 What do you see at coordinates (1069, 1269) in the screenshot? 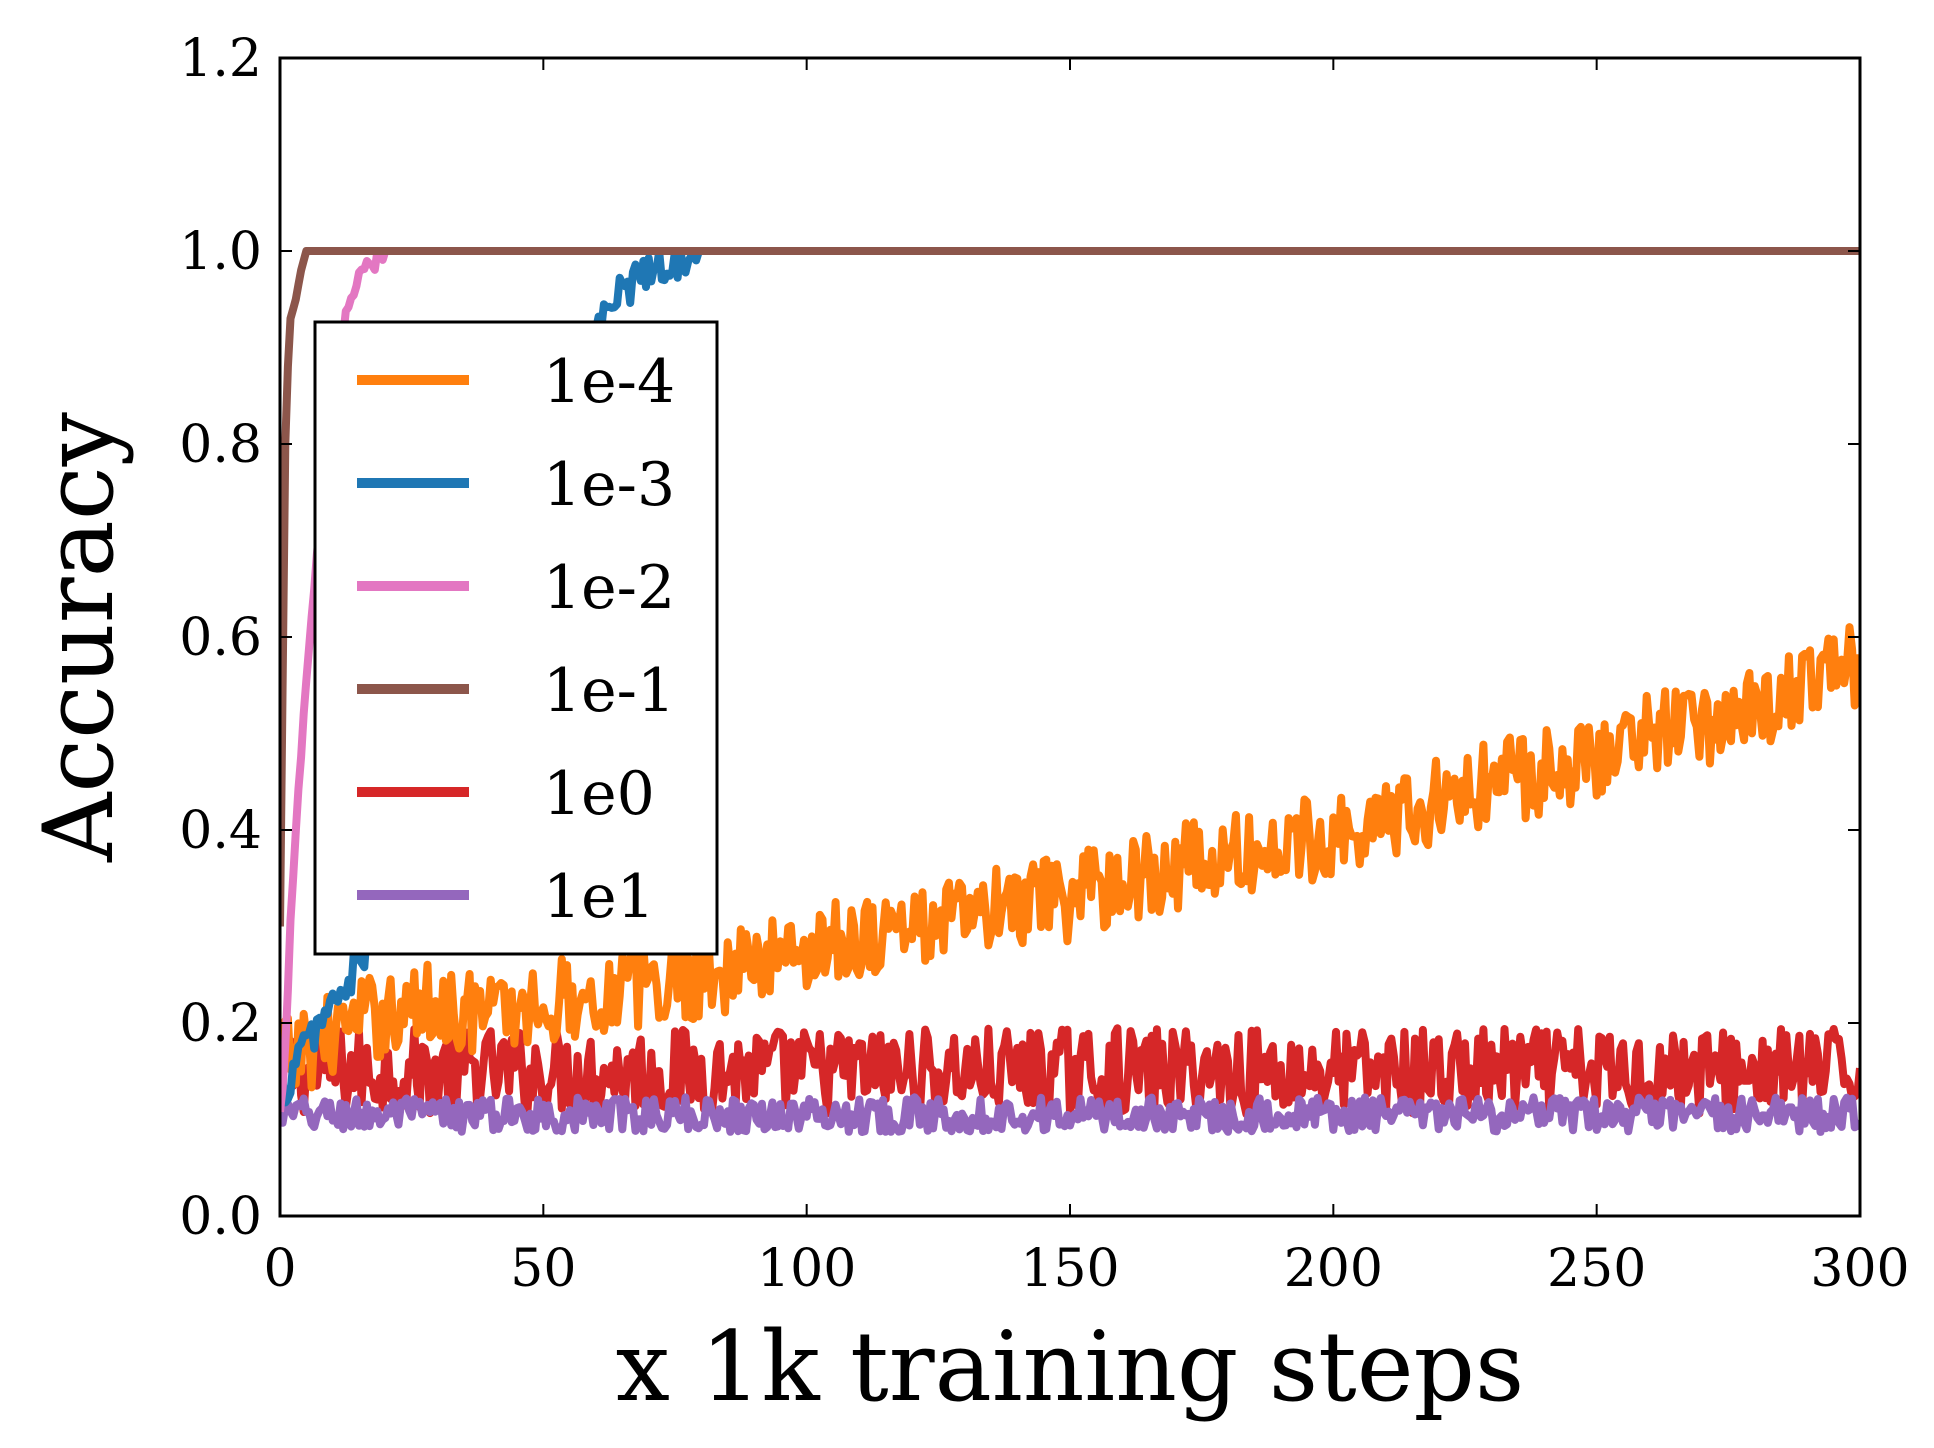
I see `x-tick-label: 150` at bounding box center [1069, 1269].